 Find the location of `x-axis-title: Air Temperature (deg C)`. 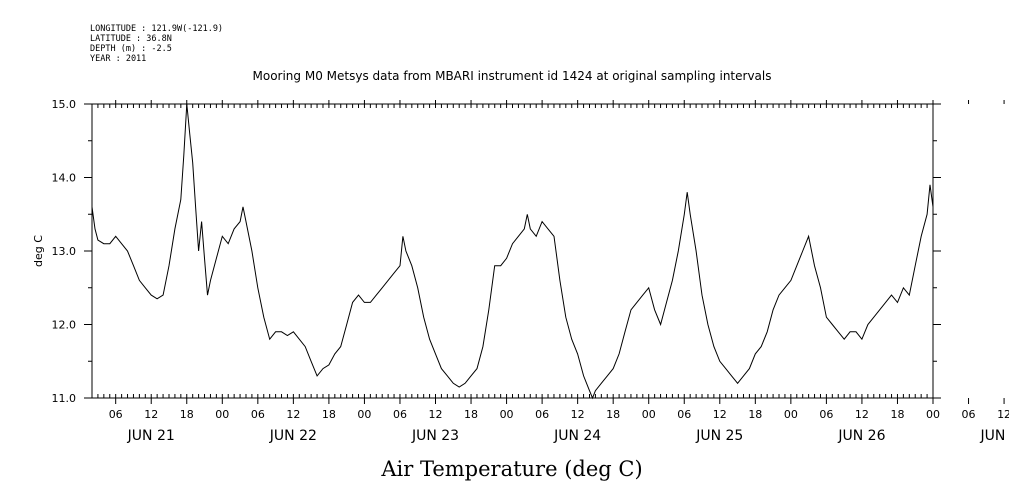

x-axis-title: Air Temperature (deg C) is located at coordinates (511, 469).